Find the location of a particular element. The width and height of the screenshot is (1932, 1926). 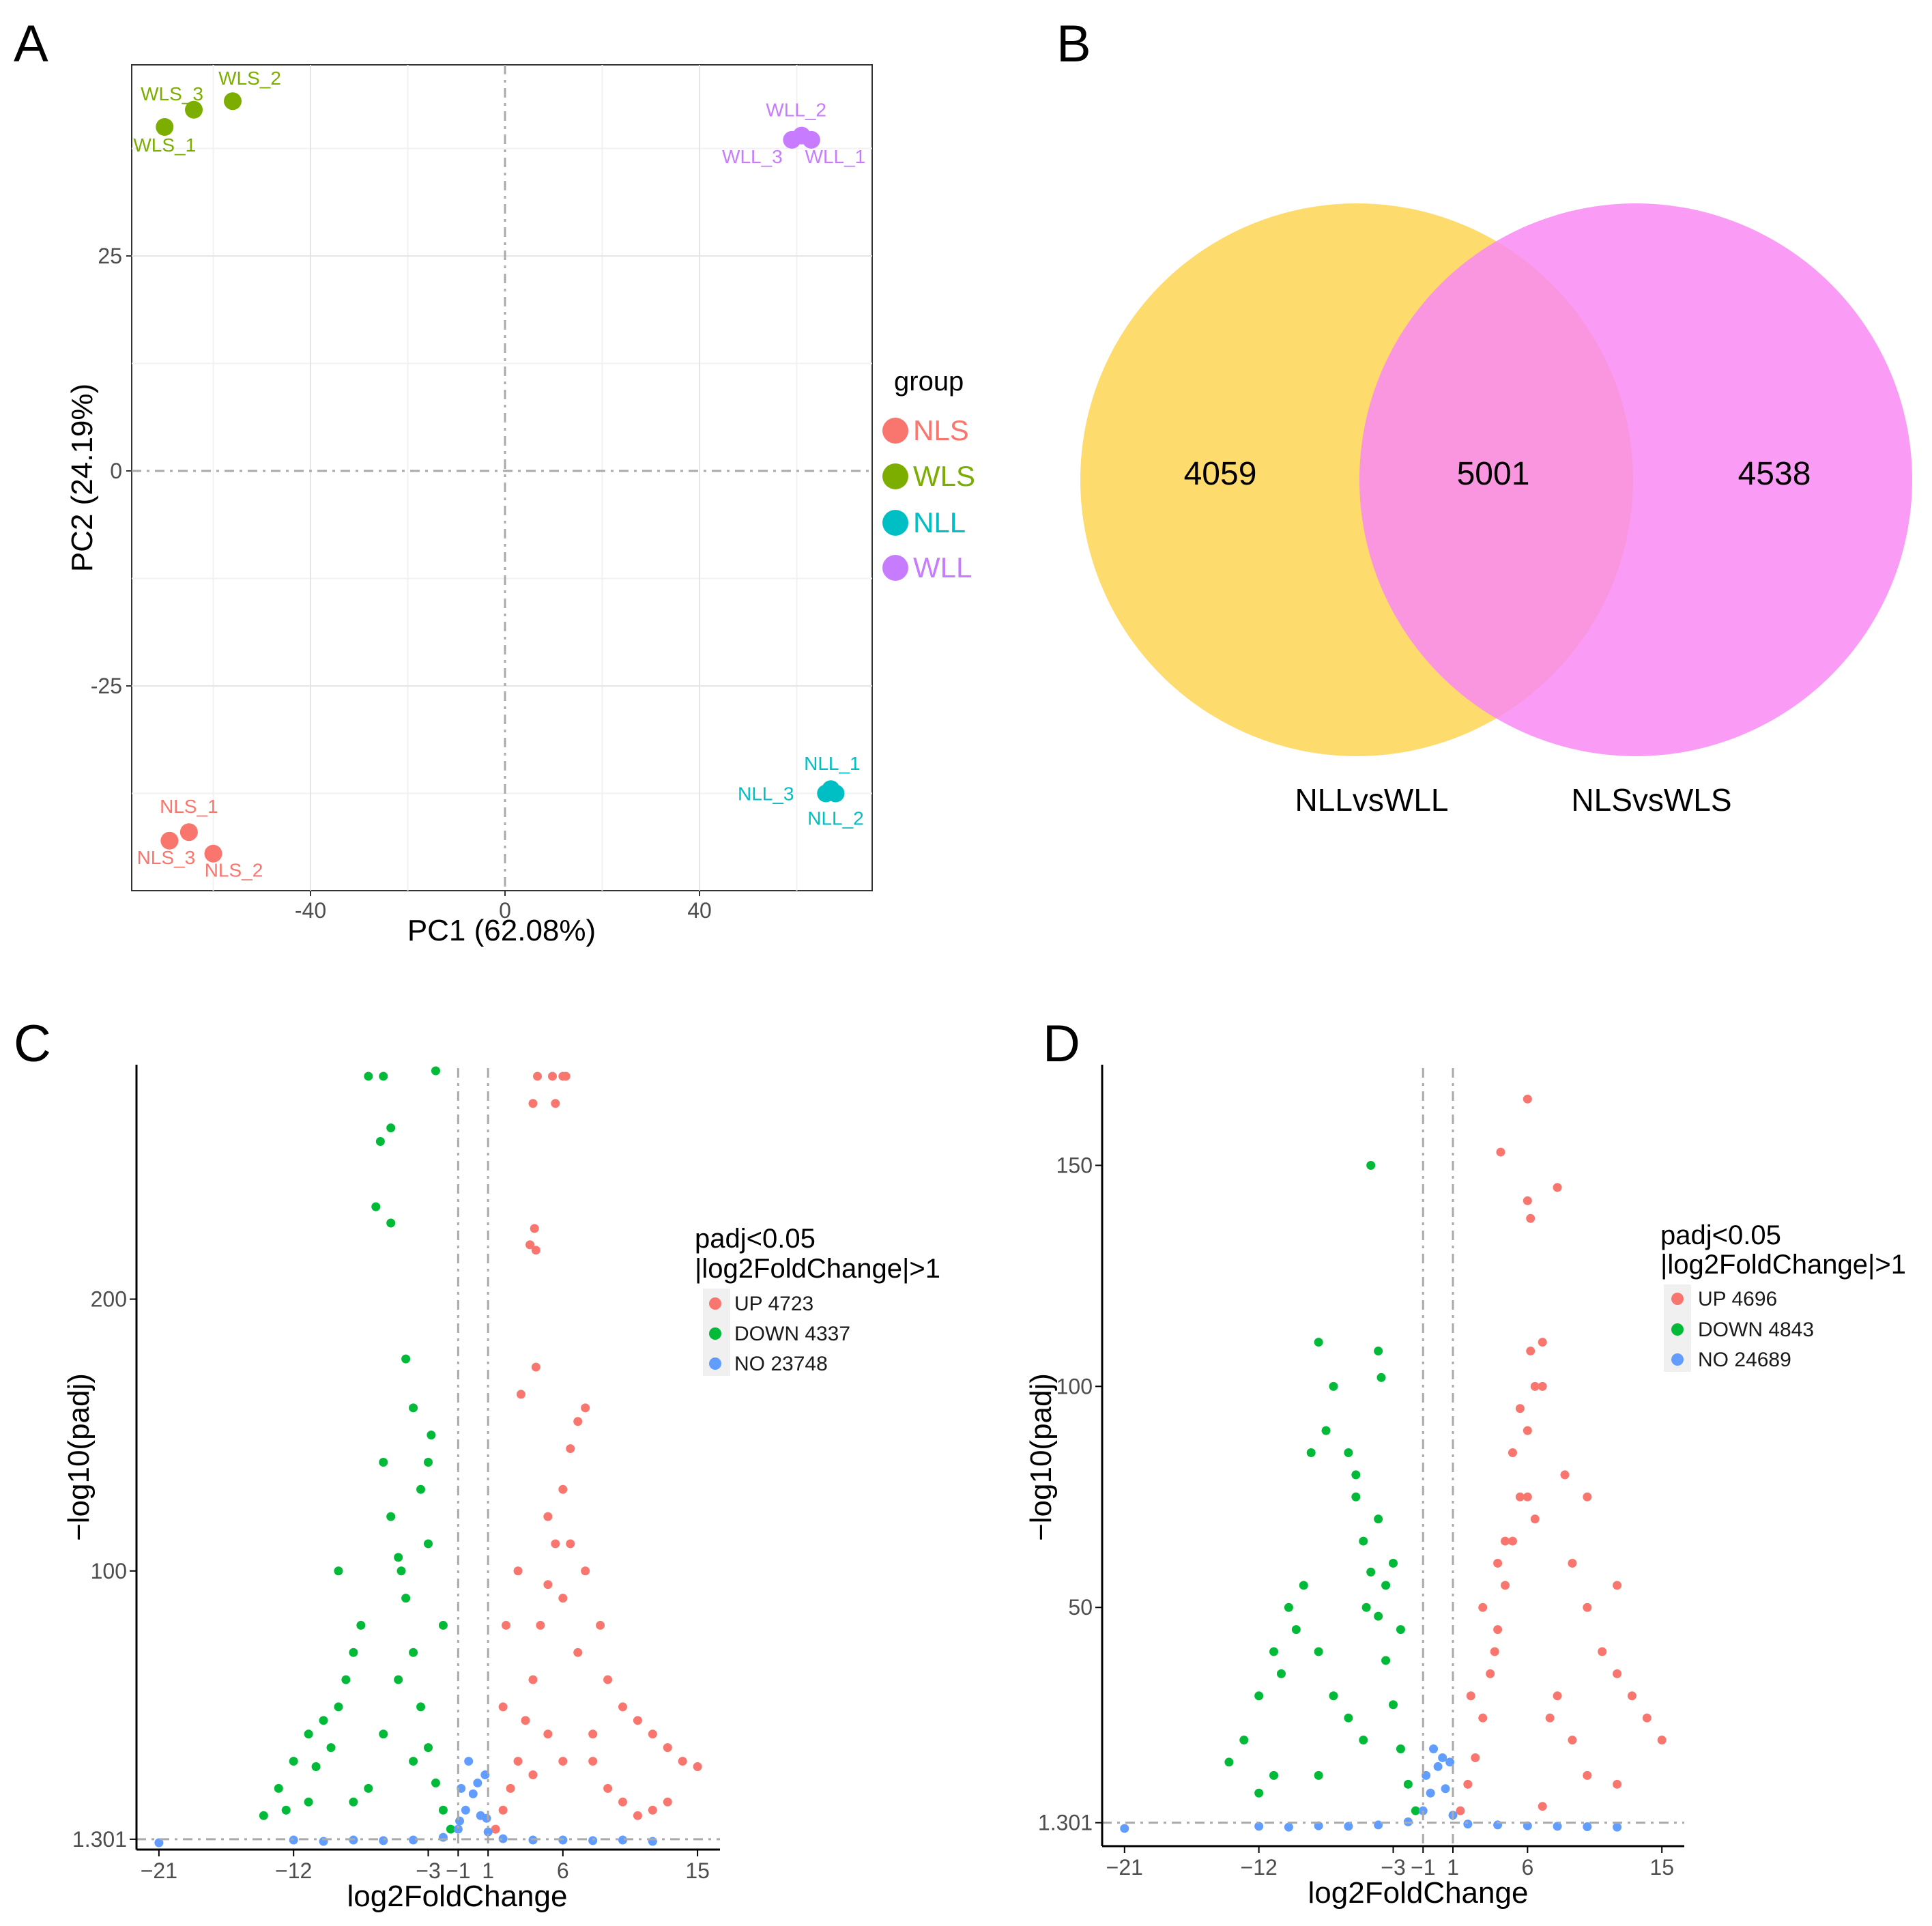

volcano-d-y-axis-title: −log10(padj) is located at coordinates (1041, 1457).